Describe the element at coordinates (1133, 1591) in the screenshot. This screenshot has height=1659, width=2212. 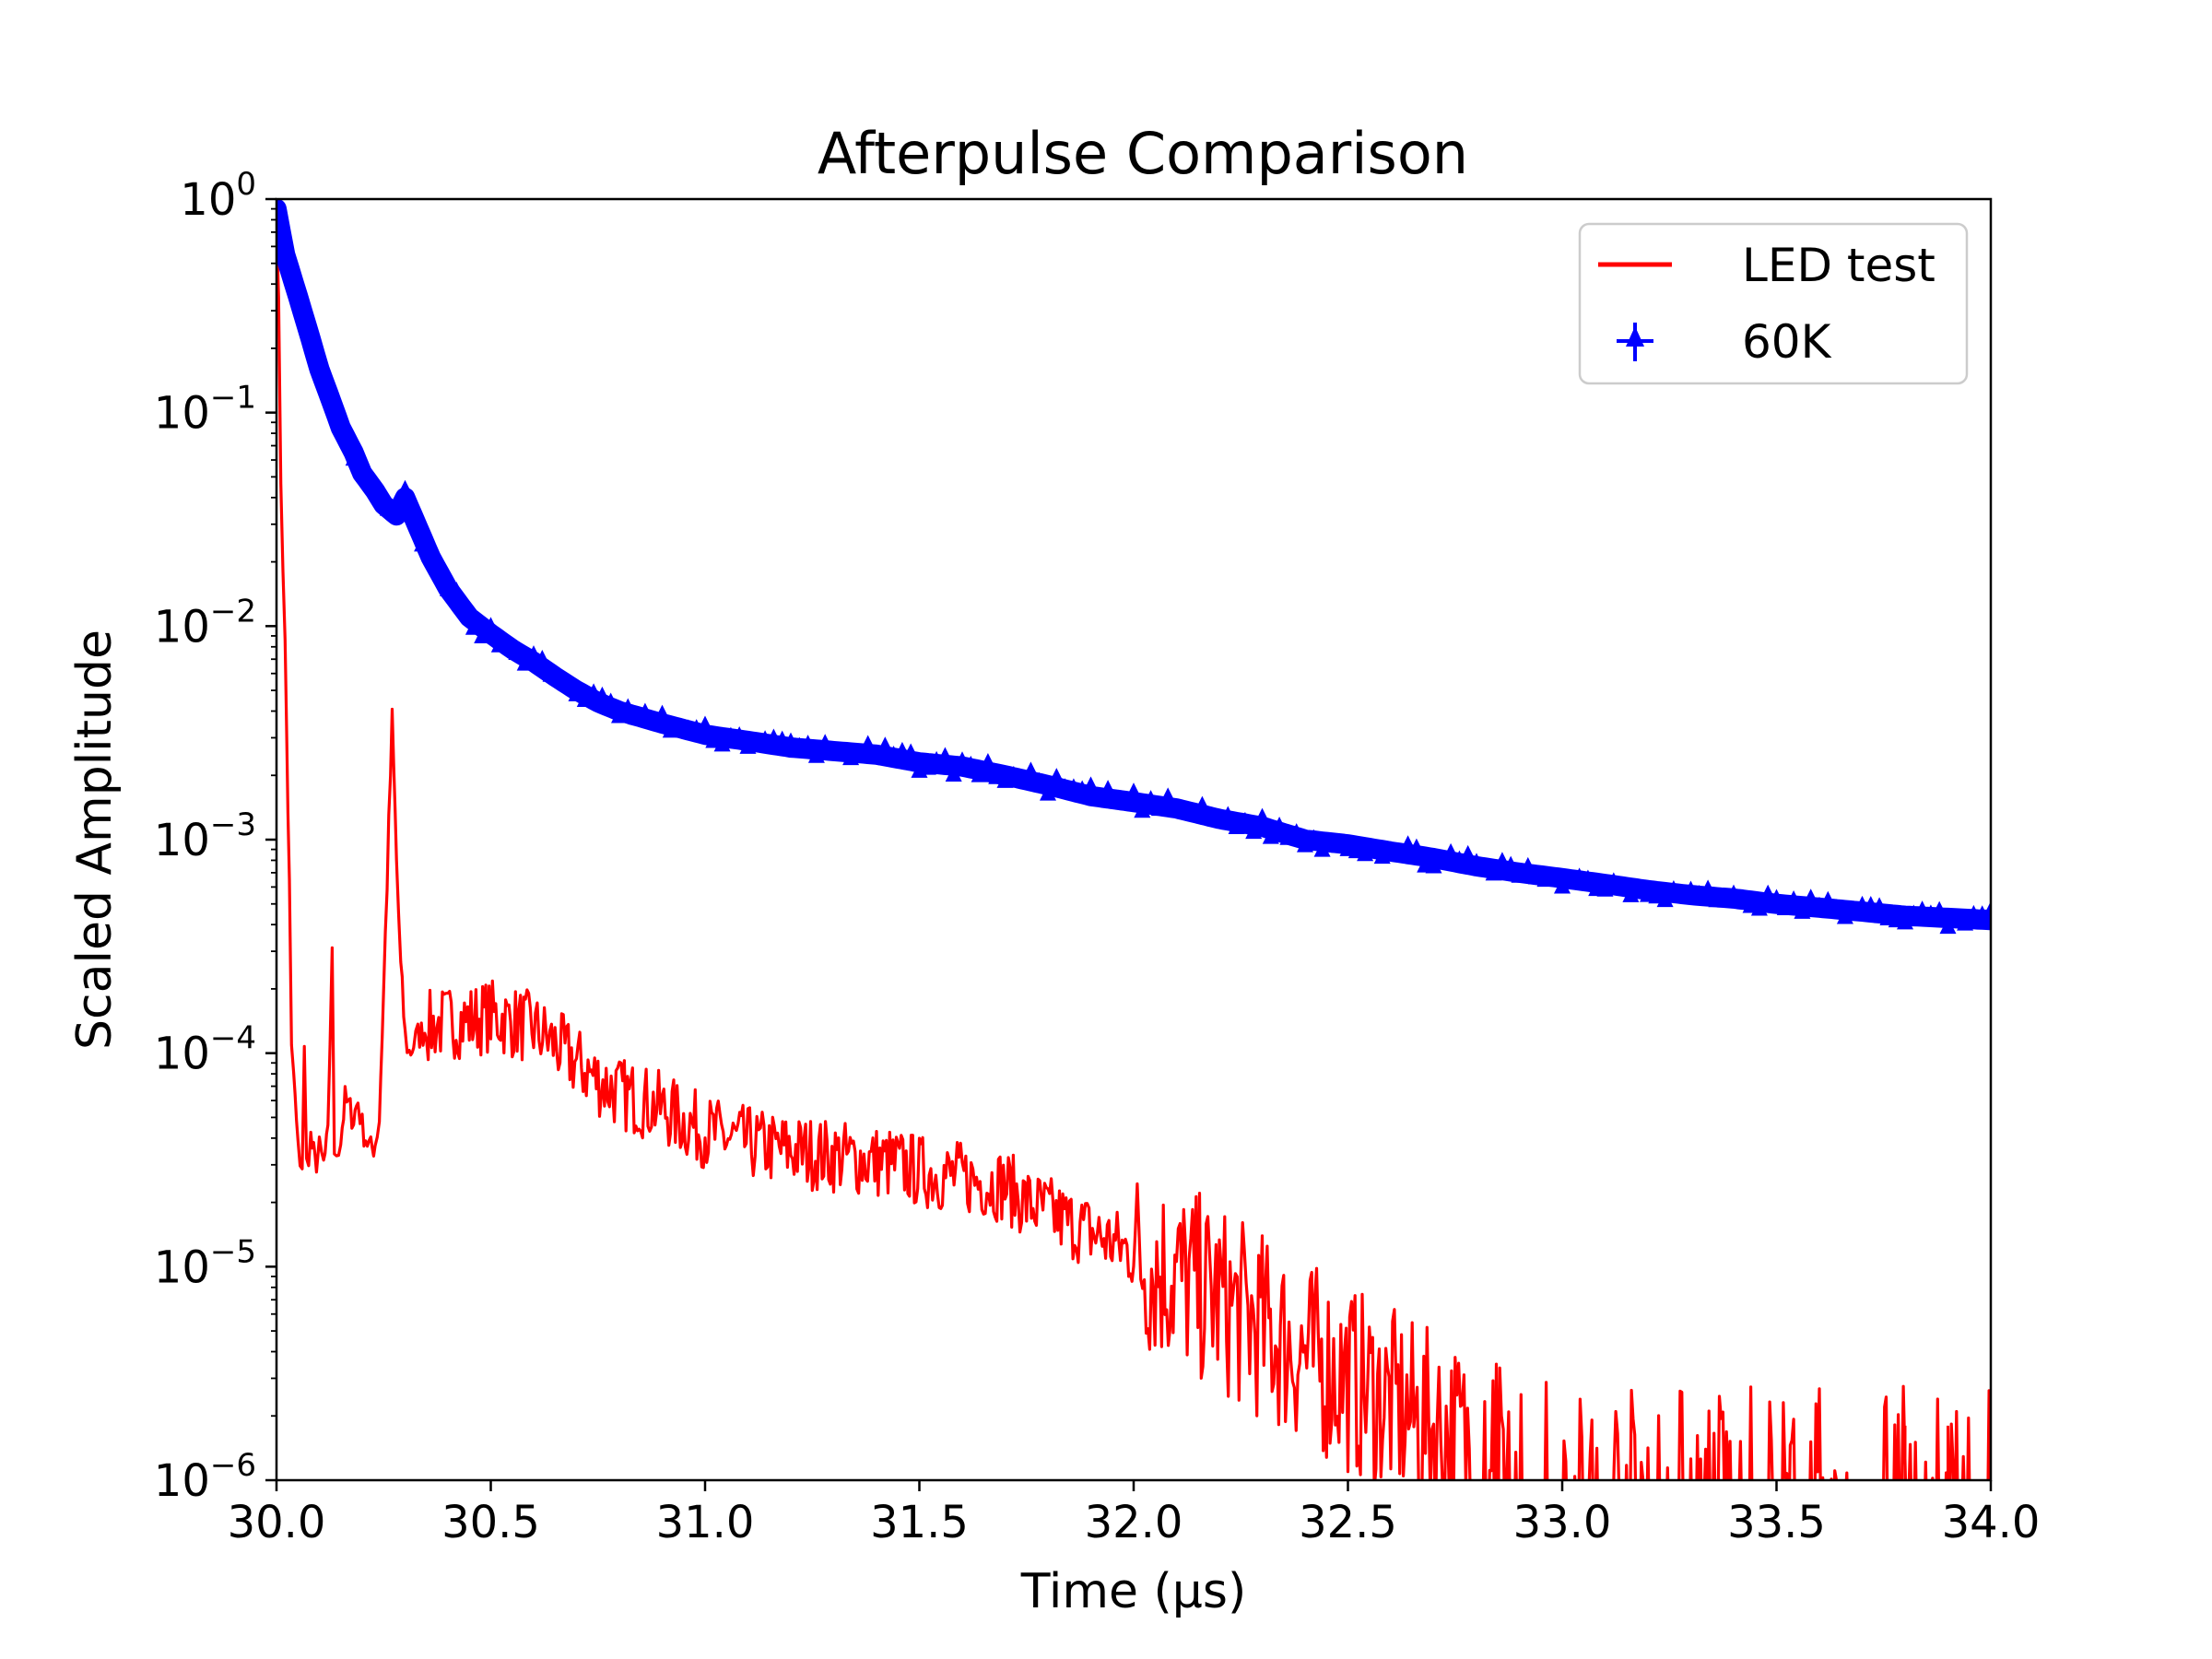
I see `x-axis-label: Time (μs)` at that location.